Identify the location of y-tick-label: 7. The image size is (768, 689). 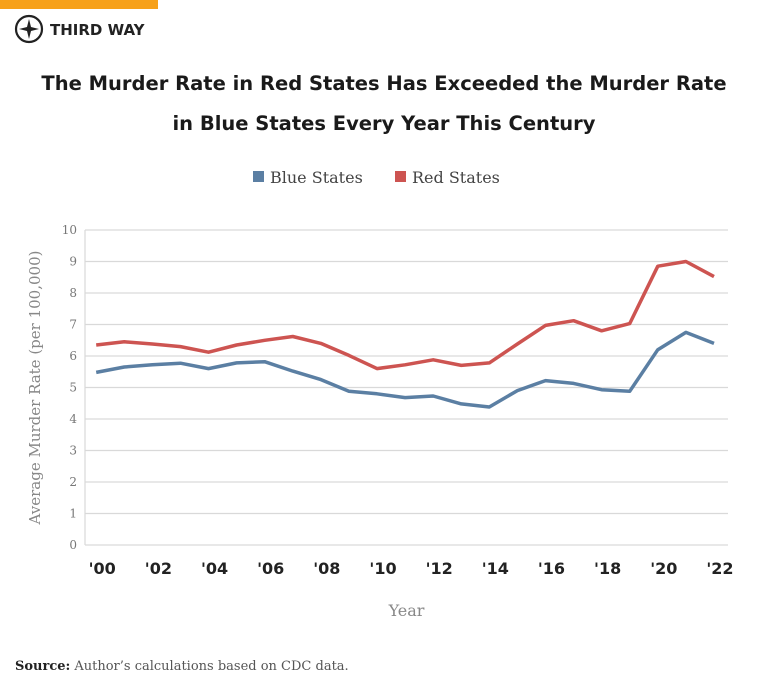
(73, 325).